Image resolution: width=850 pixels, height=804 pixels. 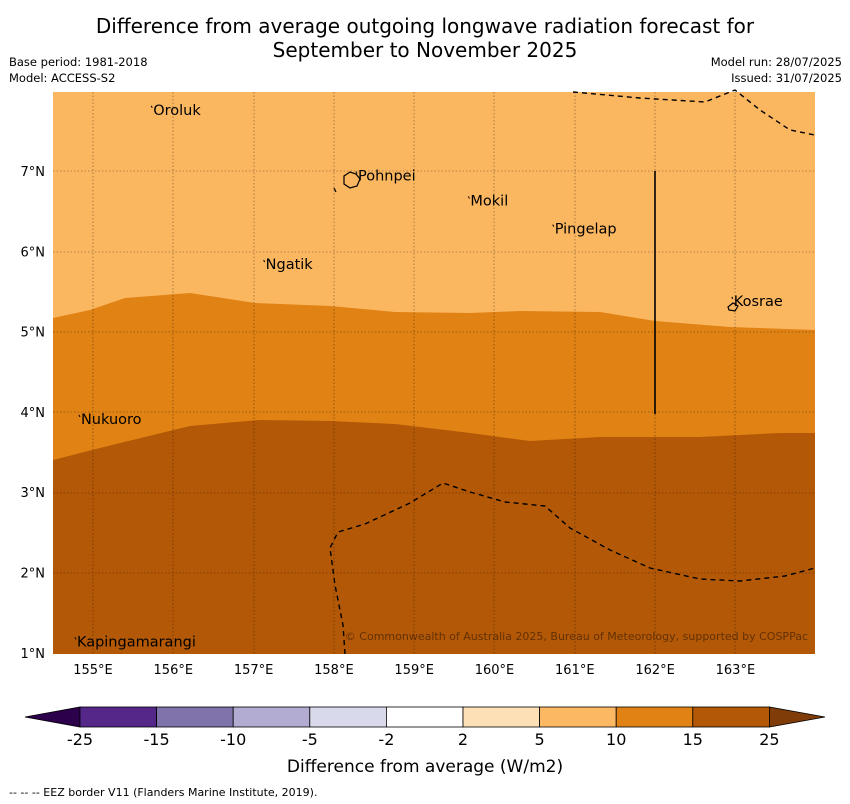 What do you see at coordinates (33, 333) in the screenshot?
I see `latitude-label: 5°N` at bounding box center [33, 333].